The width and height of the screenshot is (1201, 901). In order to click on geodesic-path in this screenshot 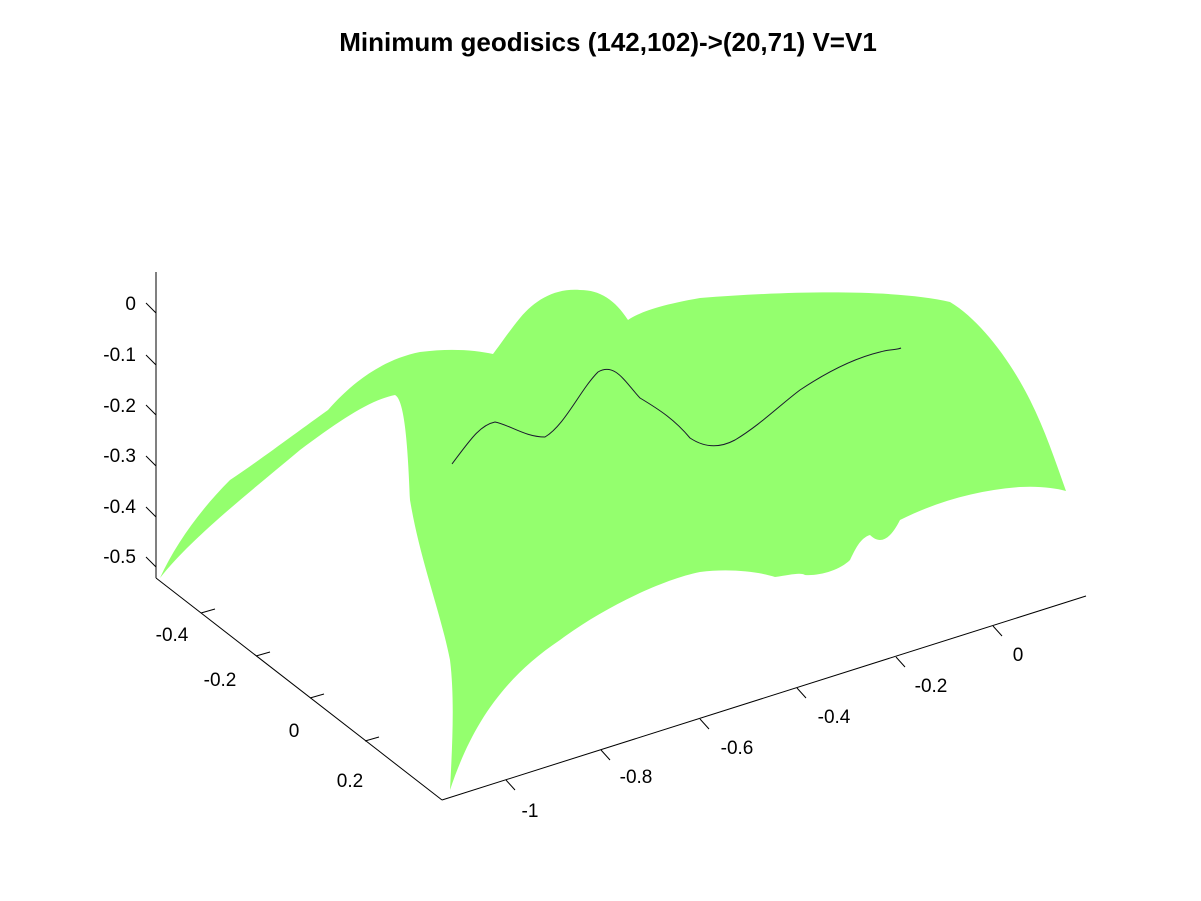, I will do `click(676, 406)`.